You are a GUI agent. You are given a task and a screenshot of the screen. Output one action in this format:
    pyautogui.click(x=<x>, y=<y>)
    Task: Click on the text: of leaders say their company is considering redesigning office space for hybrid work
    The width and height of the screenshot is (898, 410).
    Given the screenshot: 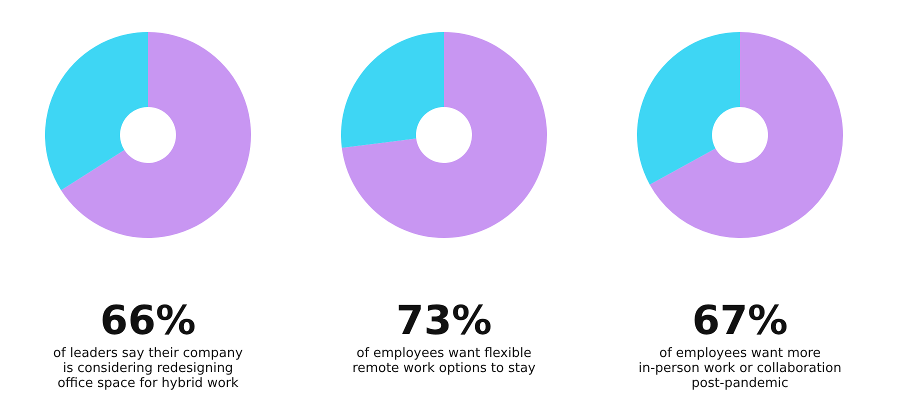 What is the action you would take?
    pyautogui.click(x=148, y=368)
    